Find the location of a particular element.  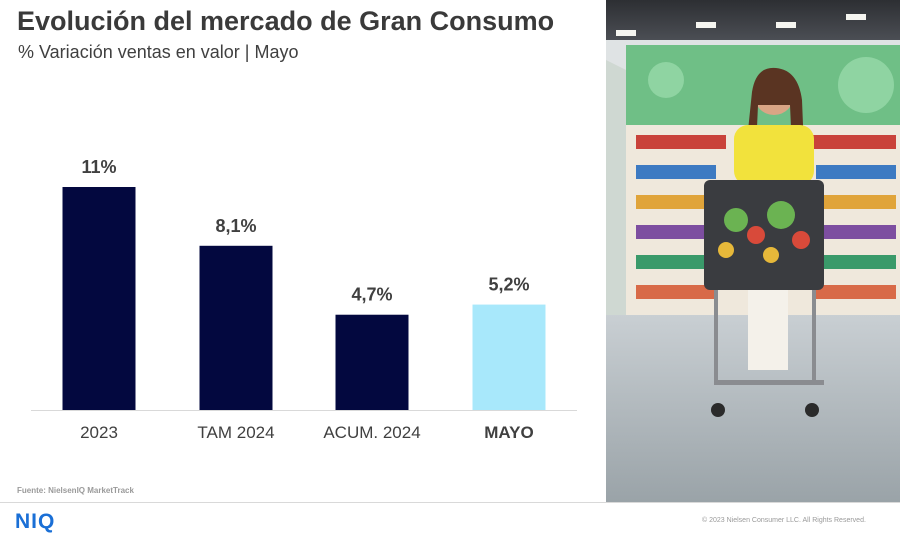

x-tick-label-1: TAM 2024 is located at coordinates (235, 432).